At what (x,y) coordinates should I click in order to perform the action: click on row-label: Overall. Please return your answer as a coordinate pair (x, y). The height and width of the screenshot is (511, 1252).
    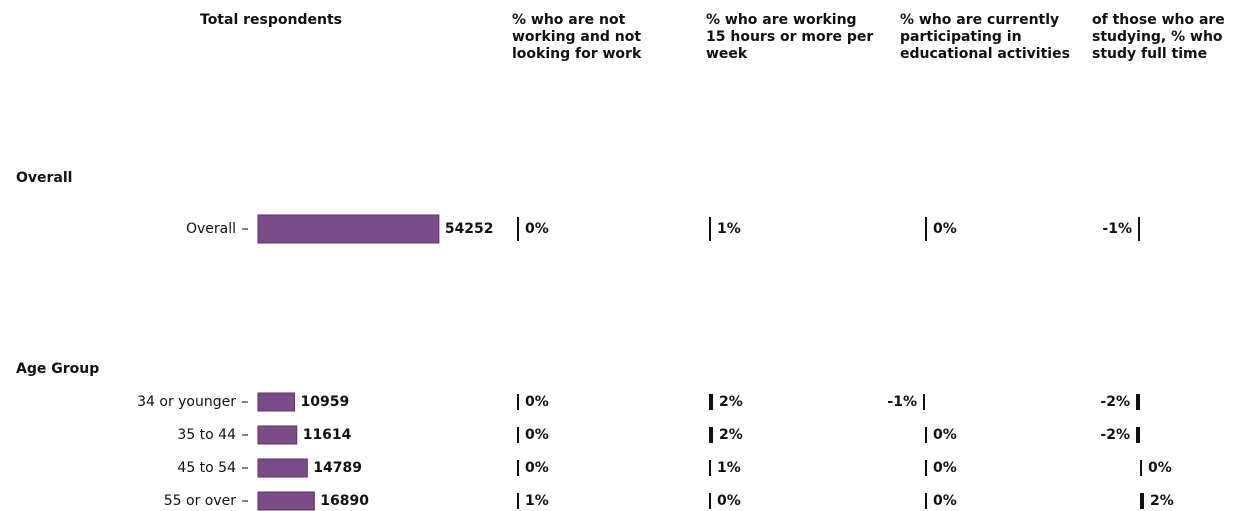
    Looking at the image, I should click on (211, 229).